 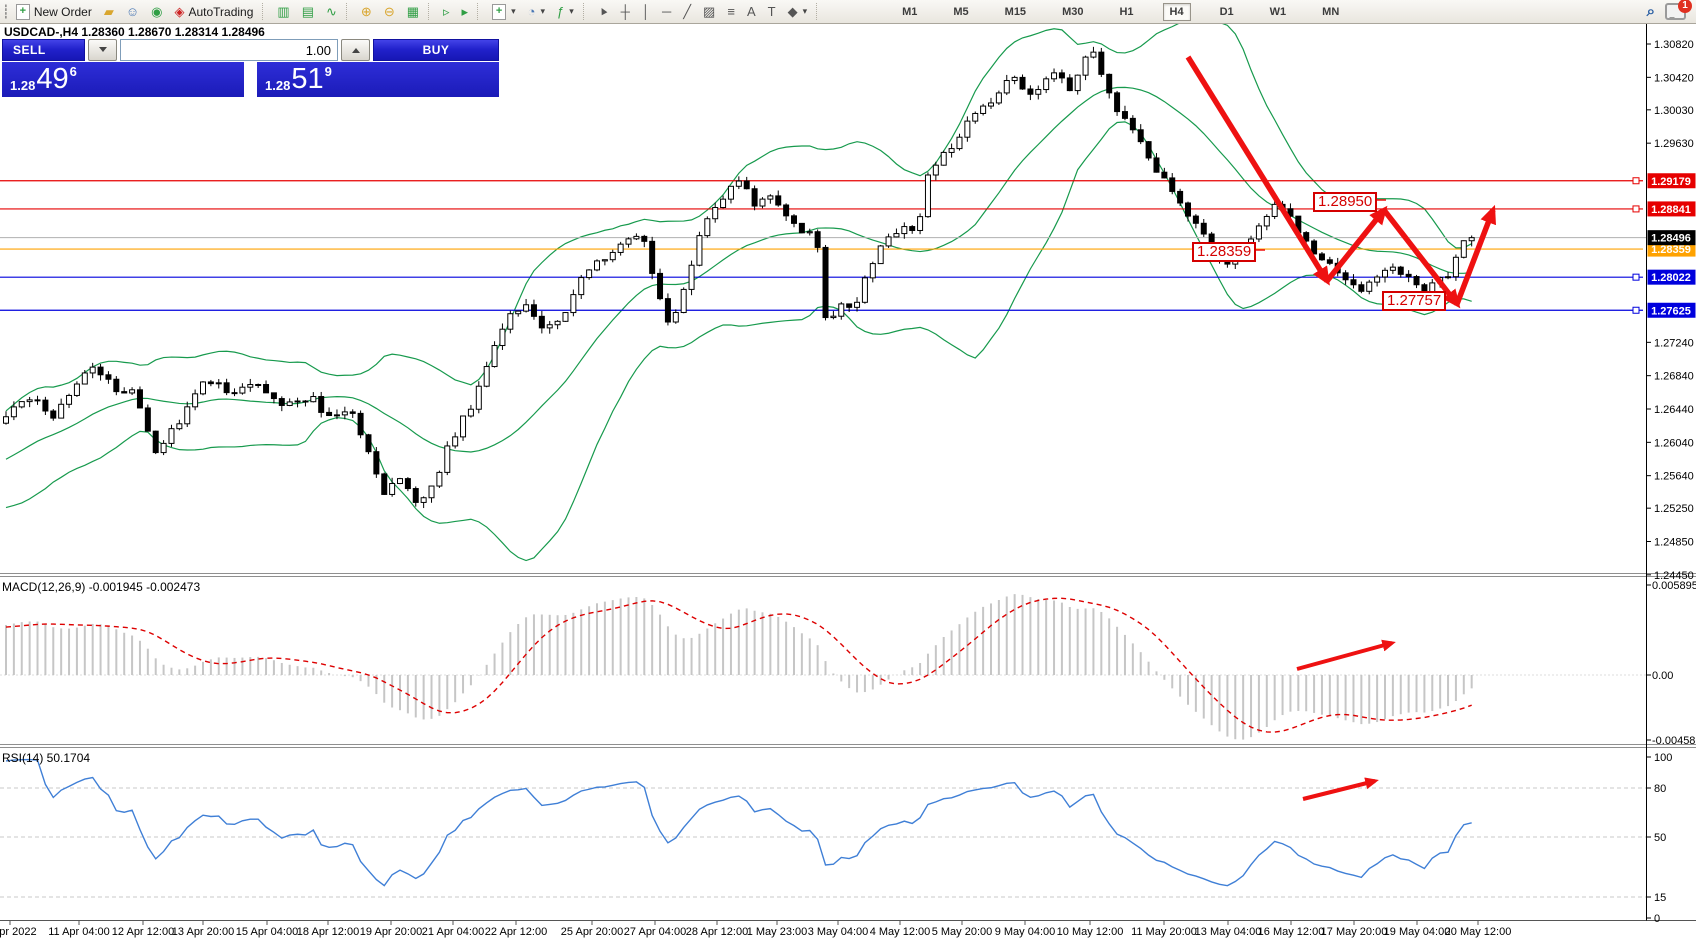 I want to click on horizontal-line-icon: ─, so click(x=667, y=11).